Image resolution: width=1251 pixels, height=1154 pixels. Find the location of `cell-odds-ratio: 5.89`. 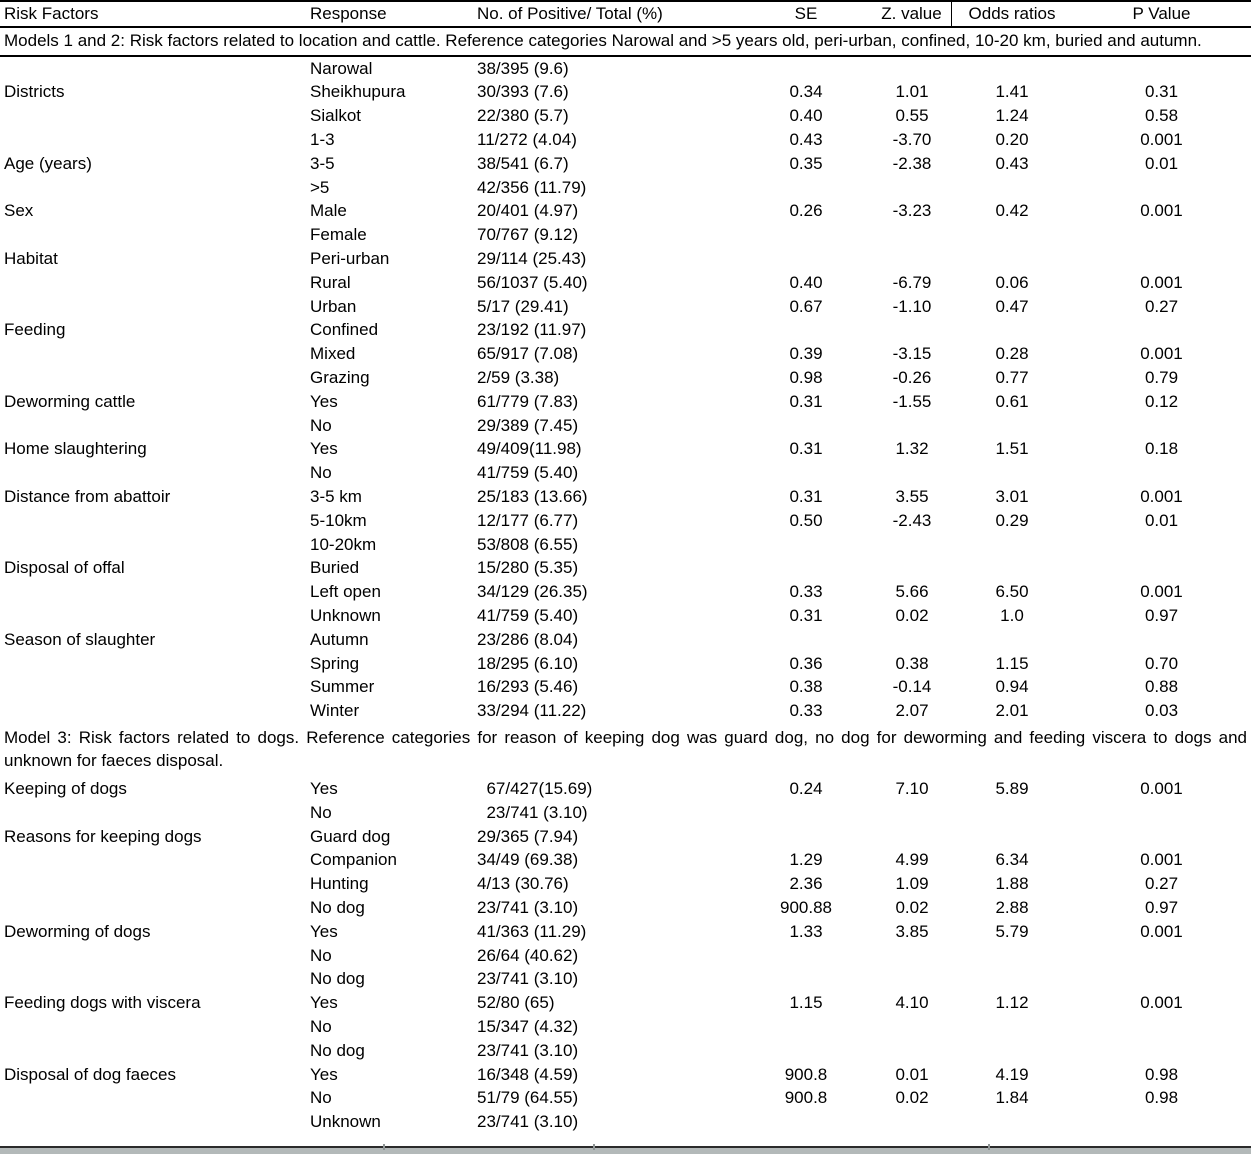

cell-odds-ratio: 5.89 is located at coordinates (1012, 788).